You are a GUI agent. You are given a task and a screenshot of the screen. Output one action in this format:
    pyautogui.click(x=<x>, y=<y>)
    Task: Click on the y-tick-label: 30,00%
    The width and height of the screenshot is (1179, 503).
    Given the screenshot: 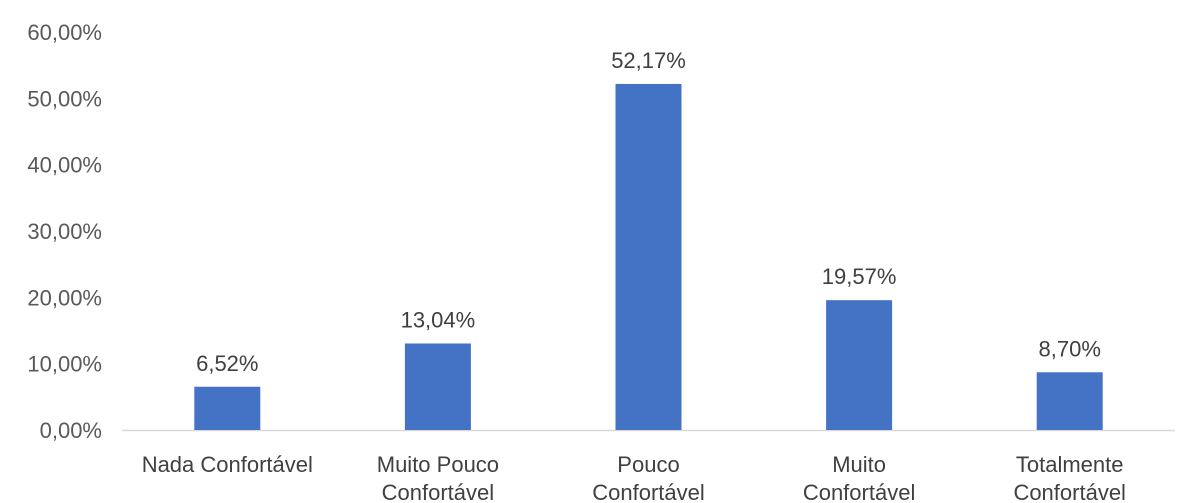 What is the action you would take?
    pyautogui.click(x=64, y=231)
    